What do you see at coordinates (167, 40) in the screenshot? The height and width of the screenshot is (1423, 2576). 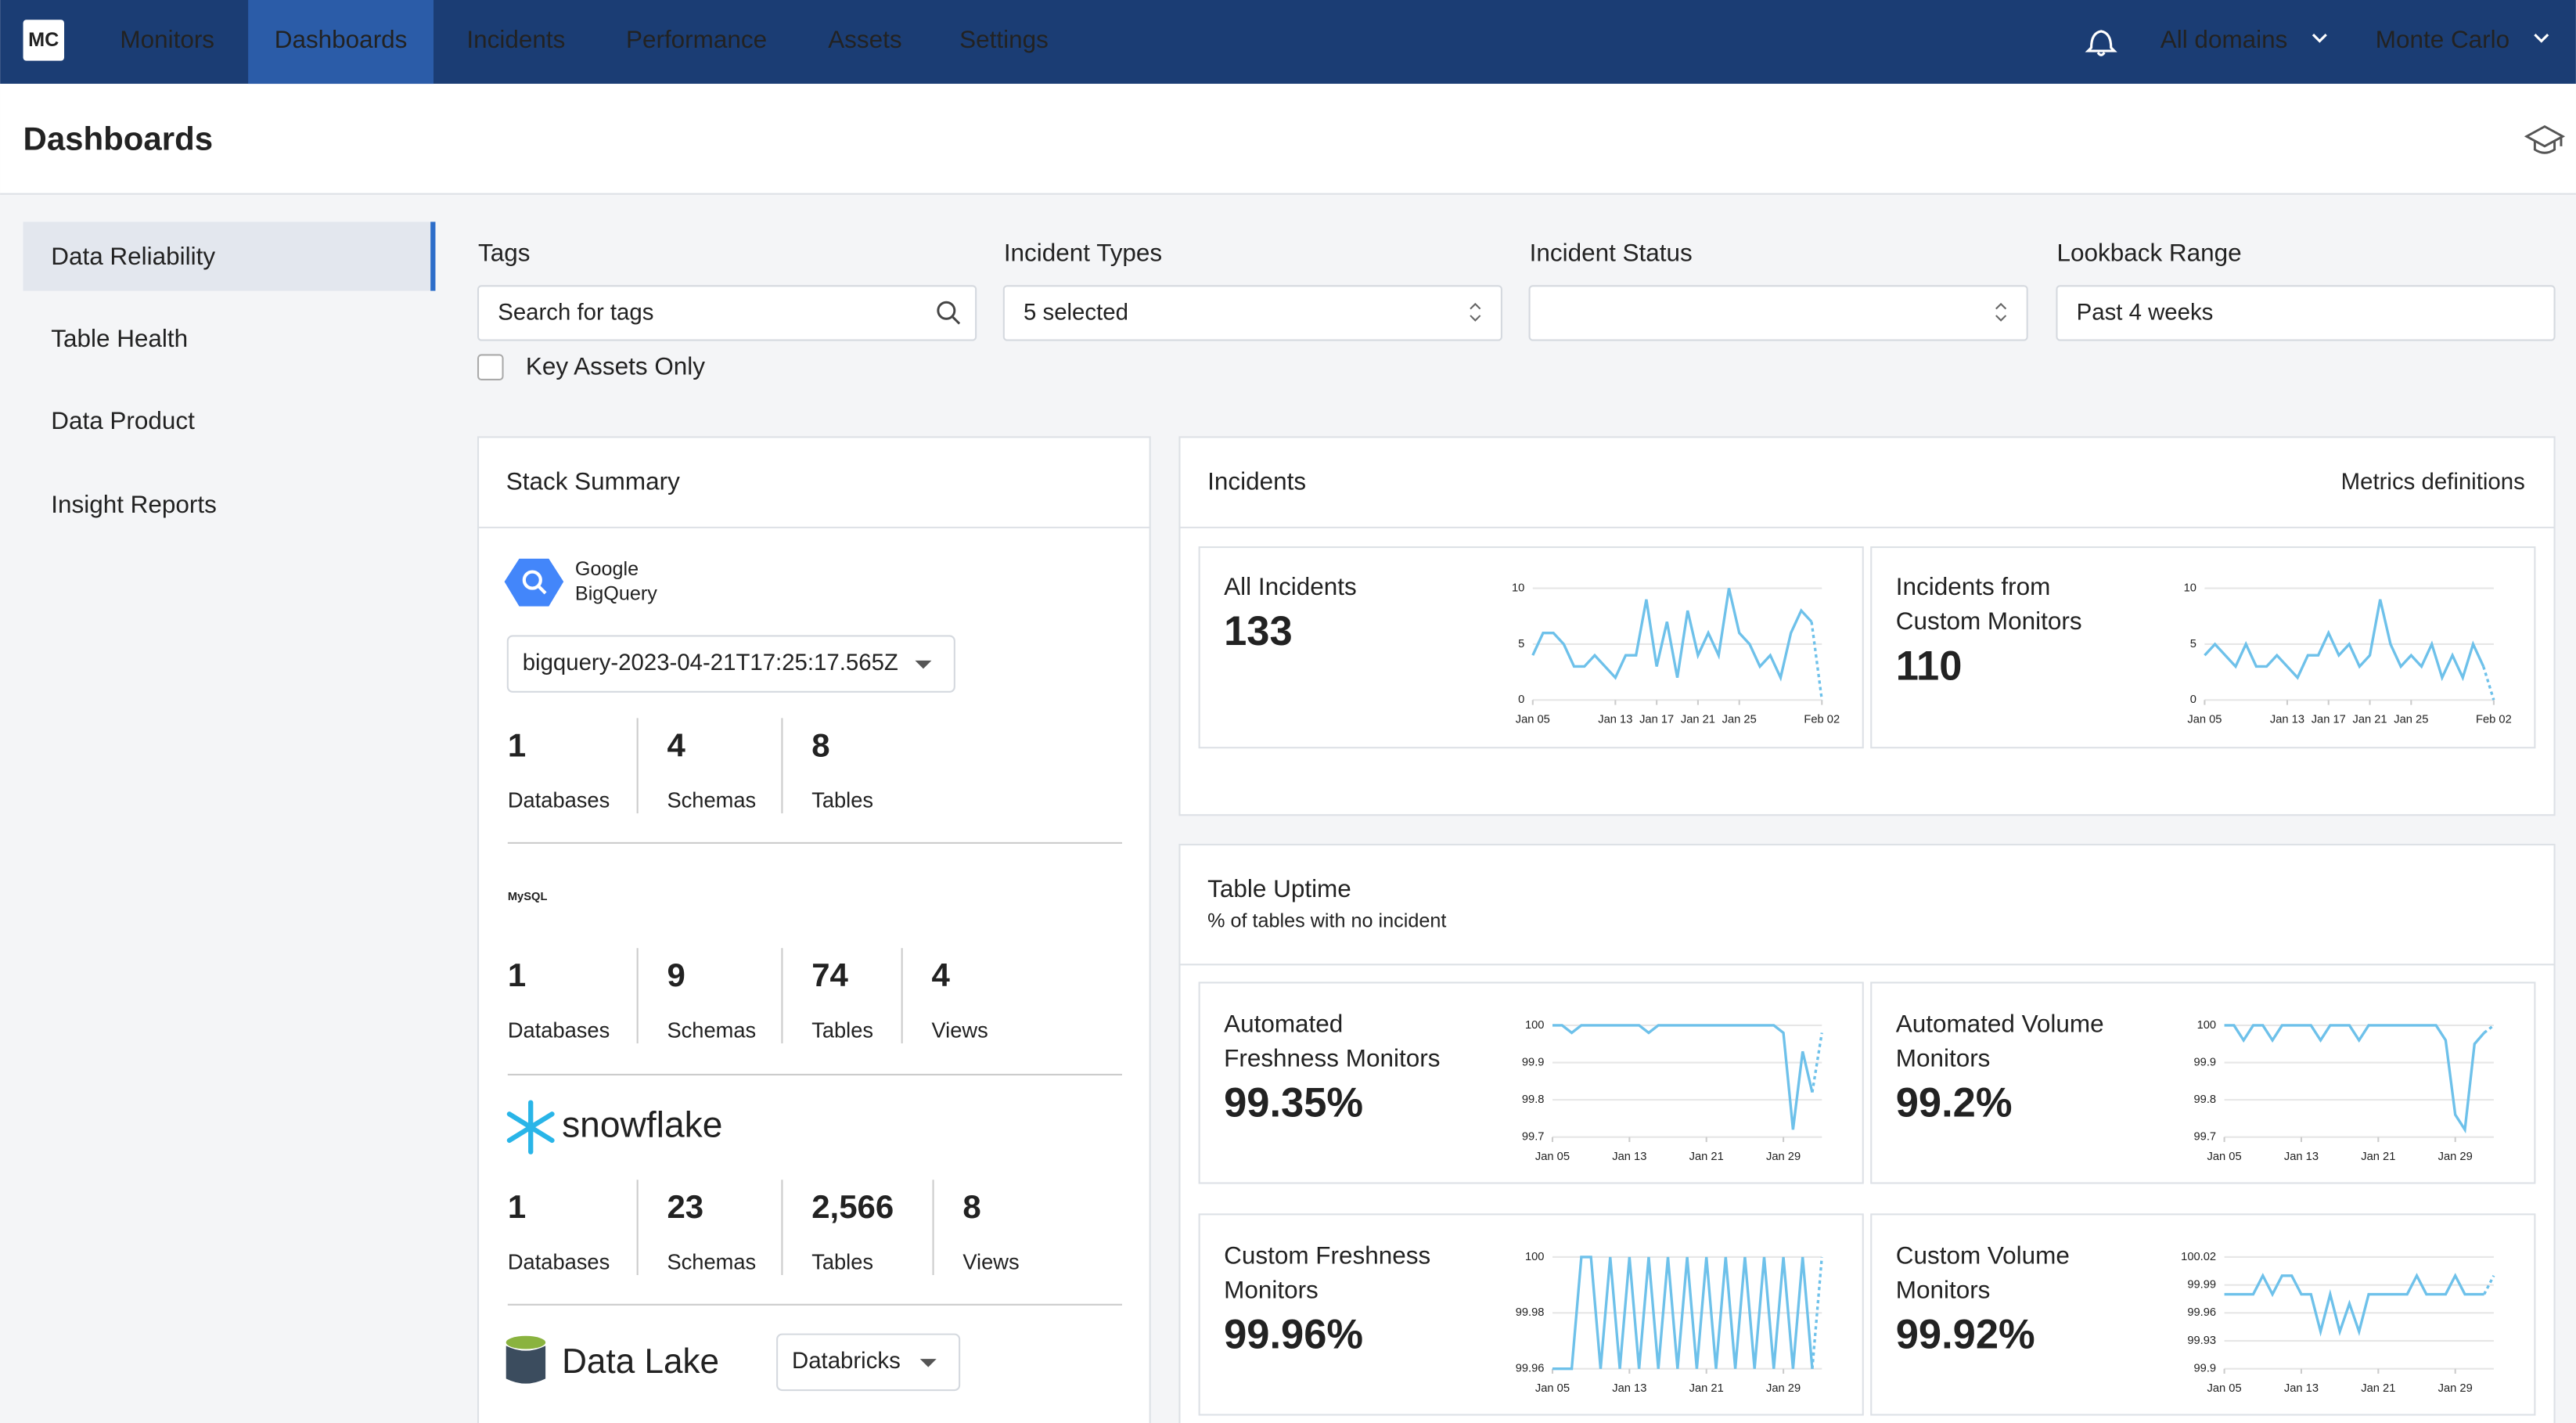 I see `nav-item: Monitors` at bounding box center [167, 40].